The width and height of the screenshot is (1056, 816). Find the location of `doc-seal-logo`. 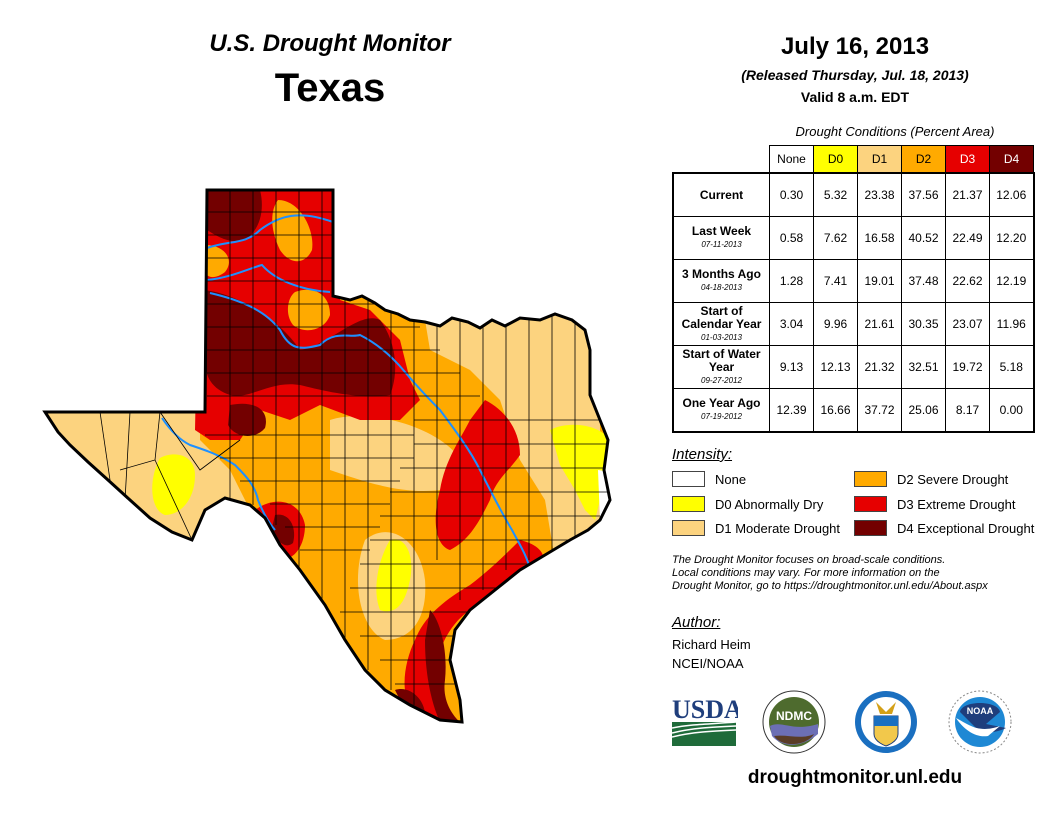

doc-seal-logo is located at coordinates (886, 722).